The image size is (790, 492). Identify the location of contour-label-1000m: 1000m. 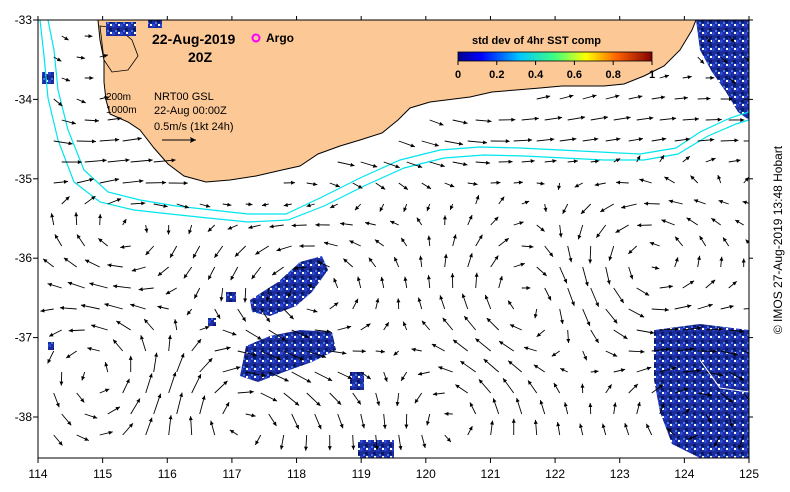
(121, 110).